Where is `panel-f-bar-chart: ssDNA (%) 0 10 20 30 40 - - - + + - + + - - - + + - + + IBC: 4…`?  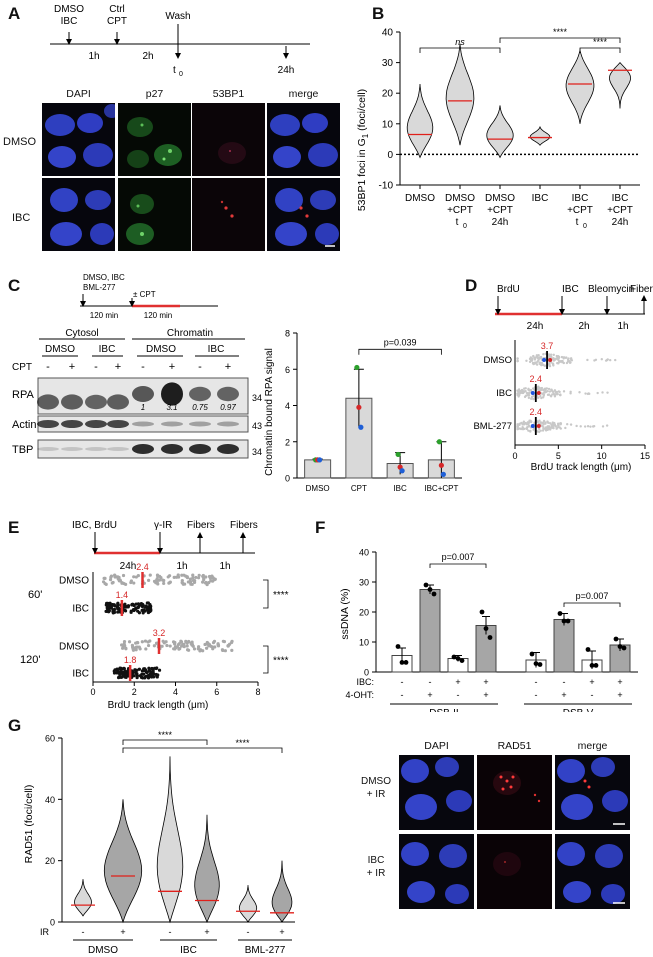
panel-f-bar-chart: ssDNA (%) 0 10 20 30 40 - - - + + - + + - - - + + - + + IBC: 4… is located at coordinates (488, 630).